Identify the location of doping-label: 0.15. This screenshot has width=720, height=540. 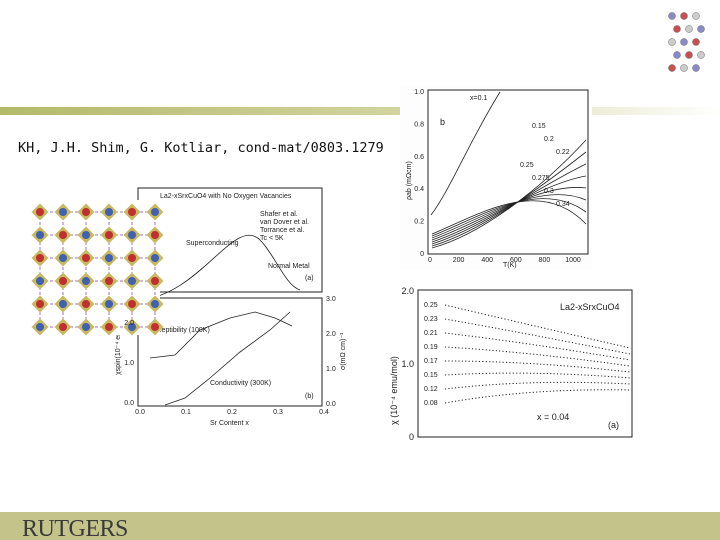
(431, 375).